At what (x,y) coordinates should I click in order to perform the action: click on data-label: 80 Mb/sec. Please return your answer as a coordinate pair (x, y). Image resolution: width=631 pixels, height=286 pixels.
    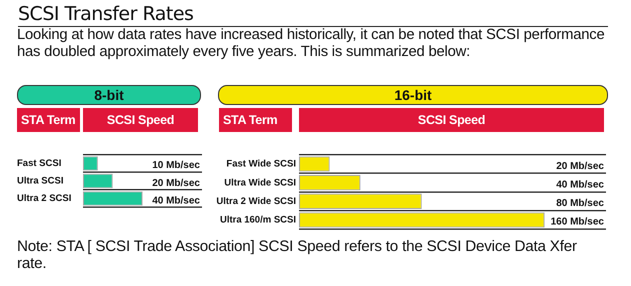
    Looking at the image, I should click on (580, 204).